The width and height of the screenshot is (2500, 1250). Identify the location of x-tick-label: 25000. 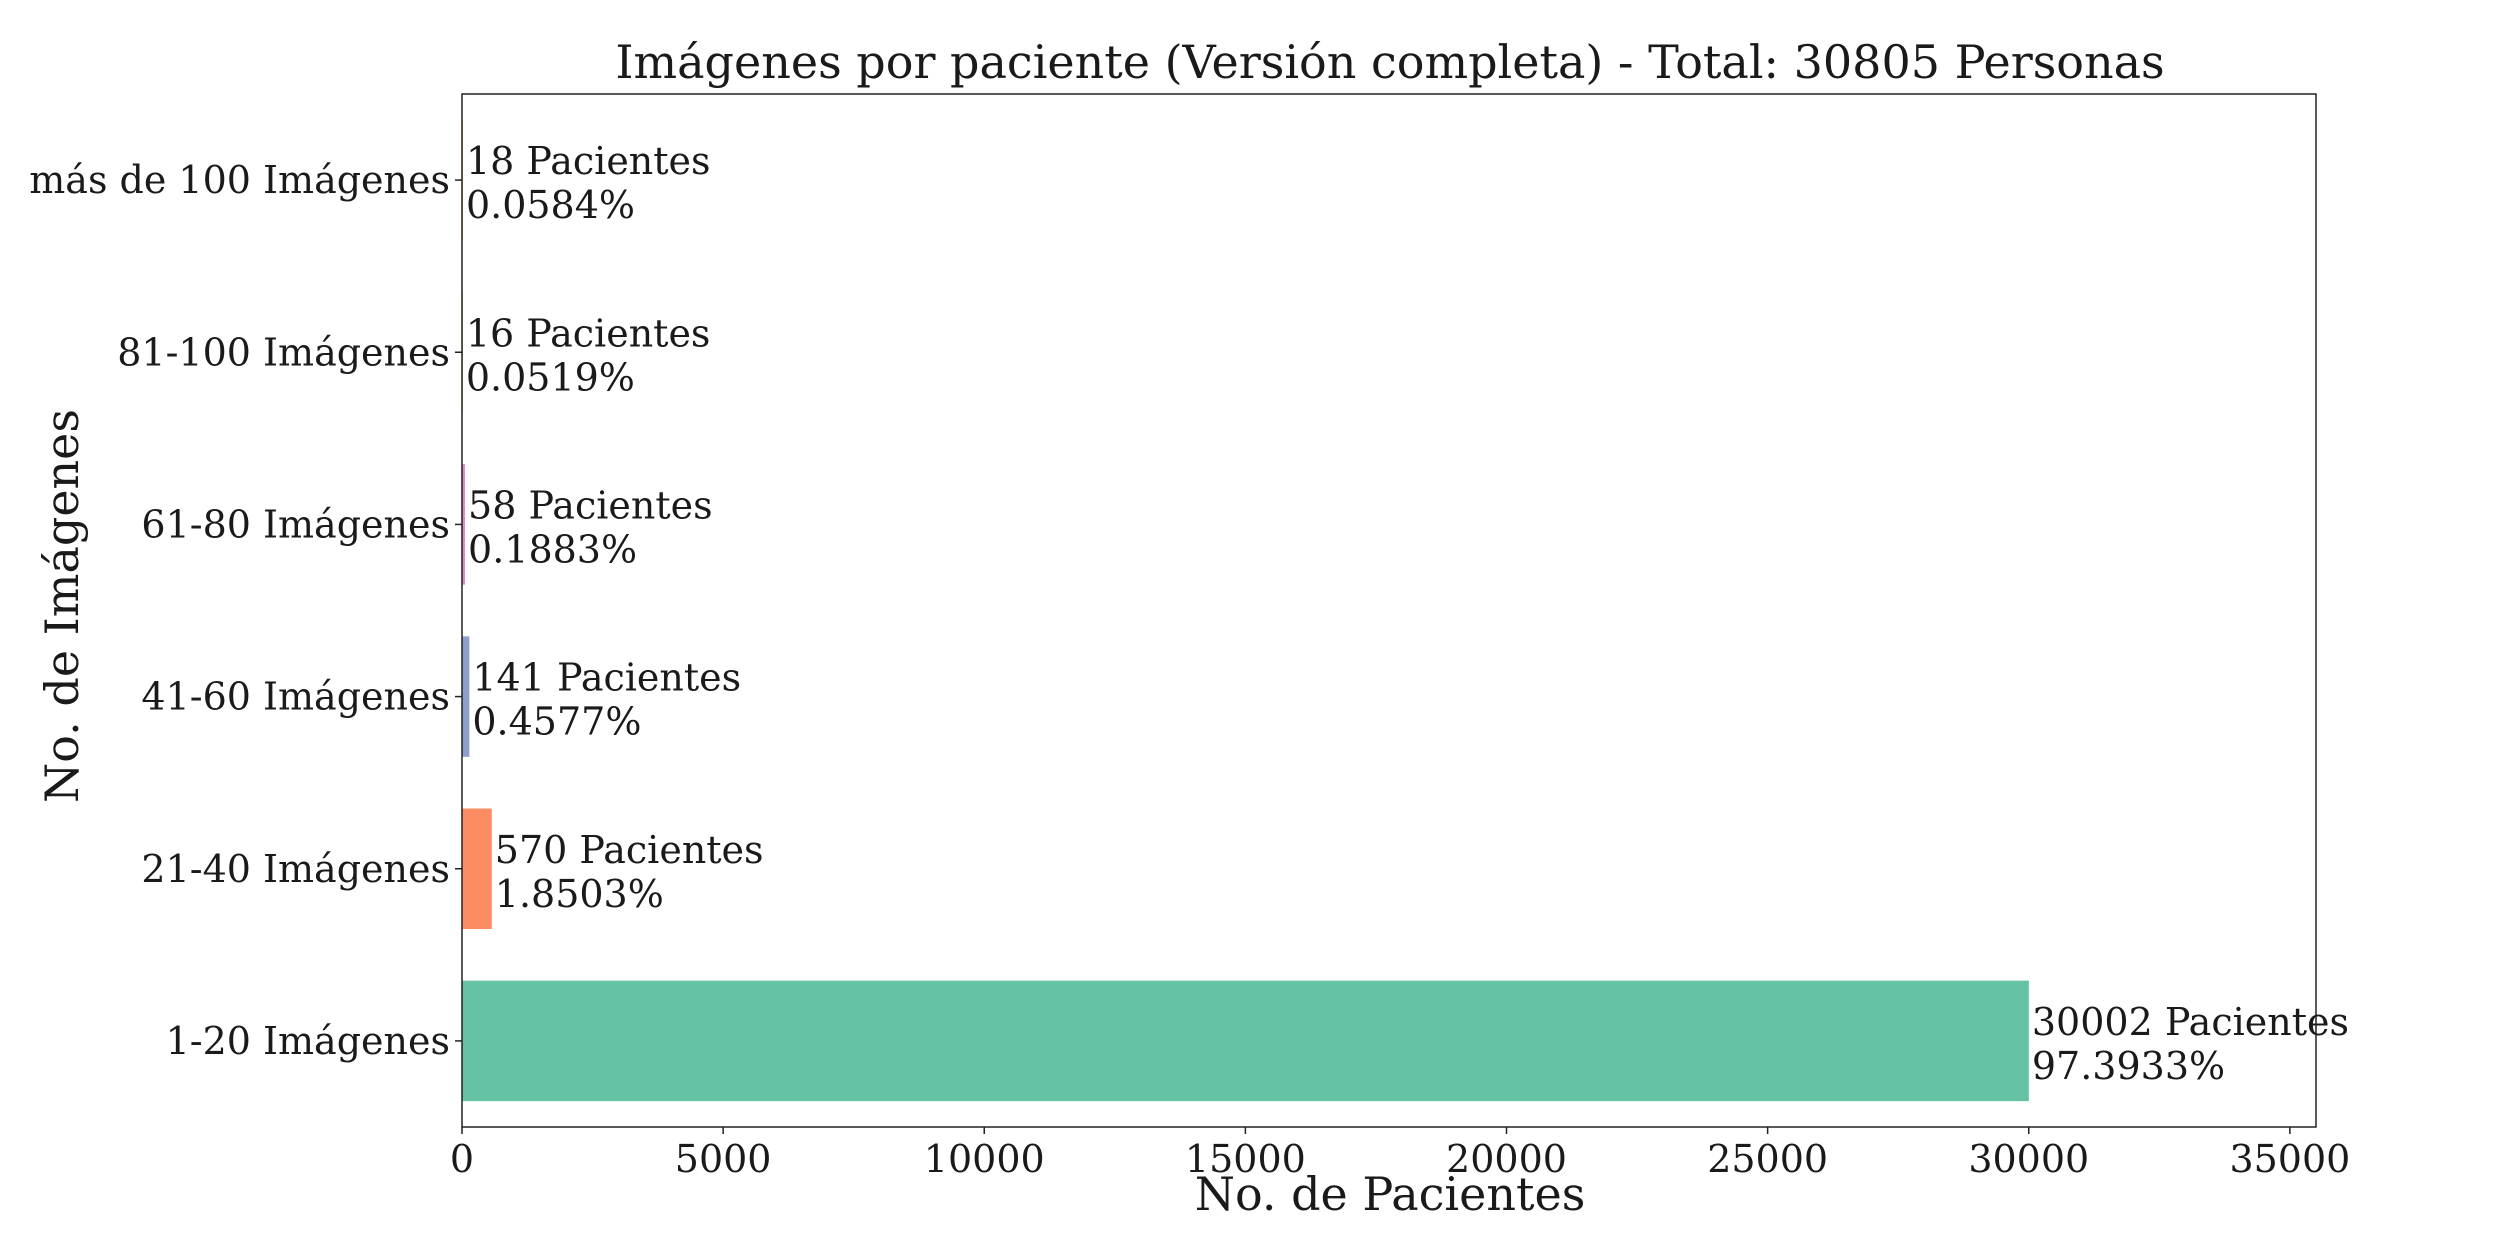
(1767, 1159).